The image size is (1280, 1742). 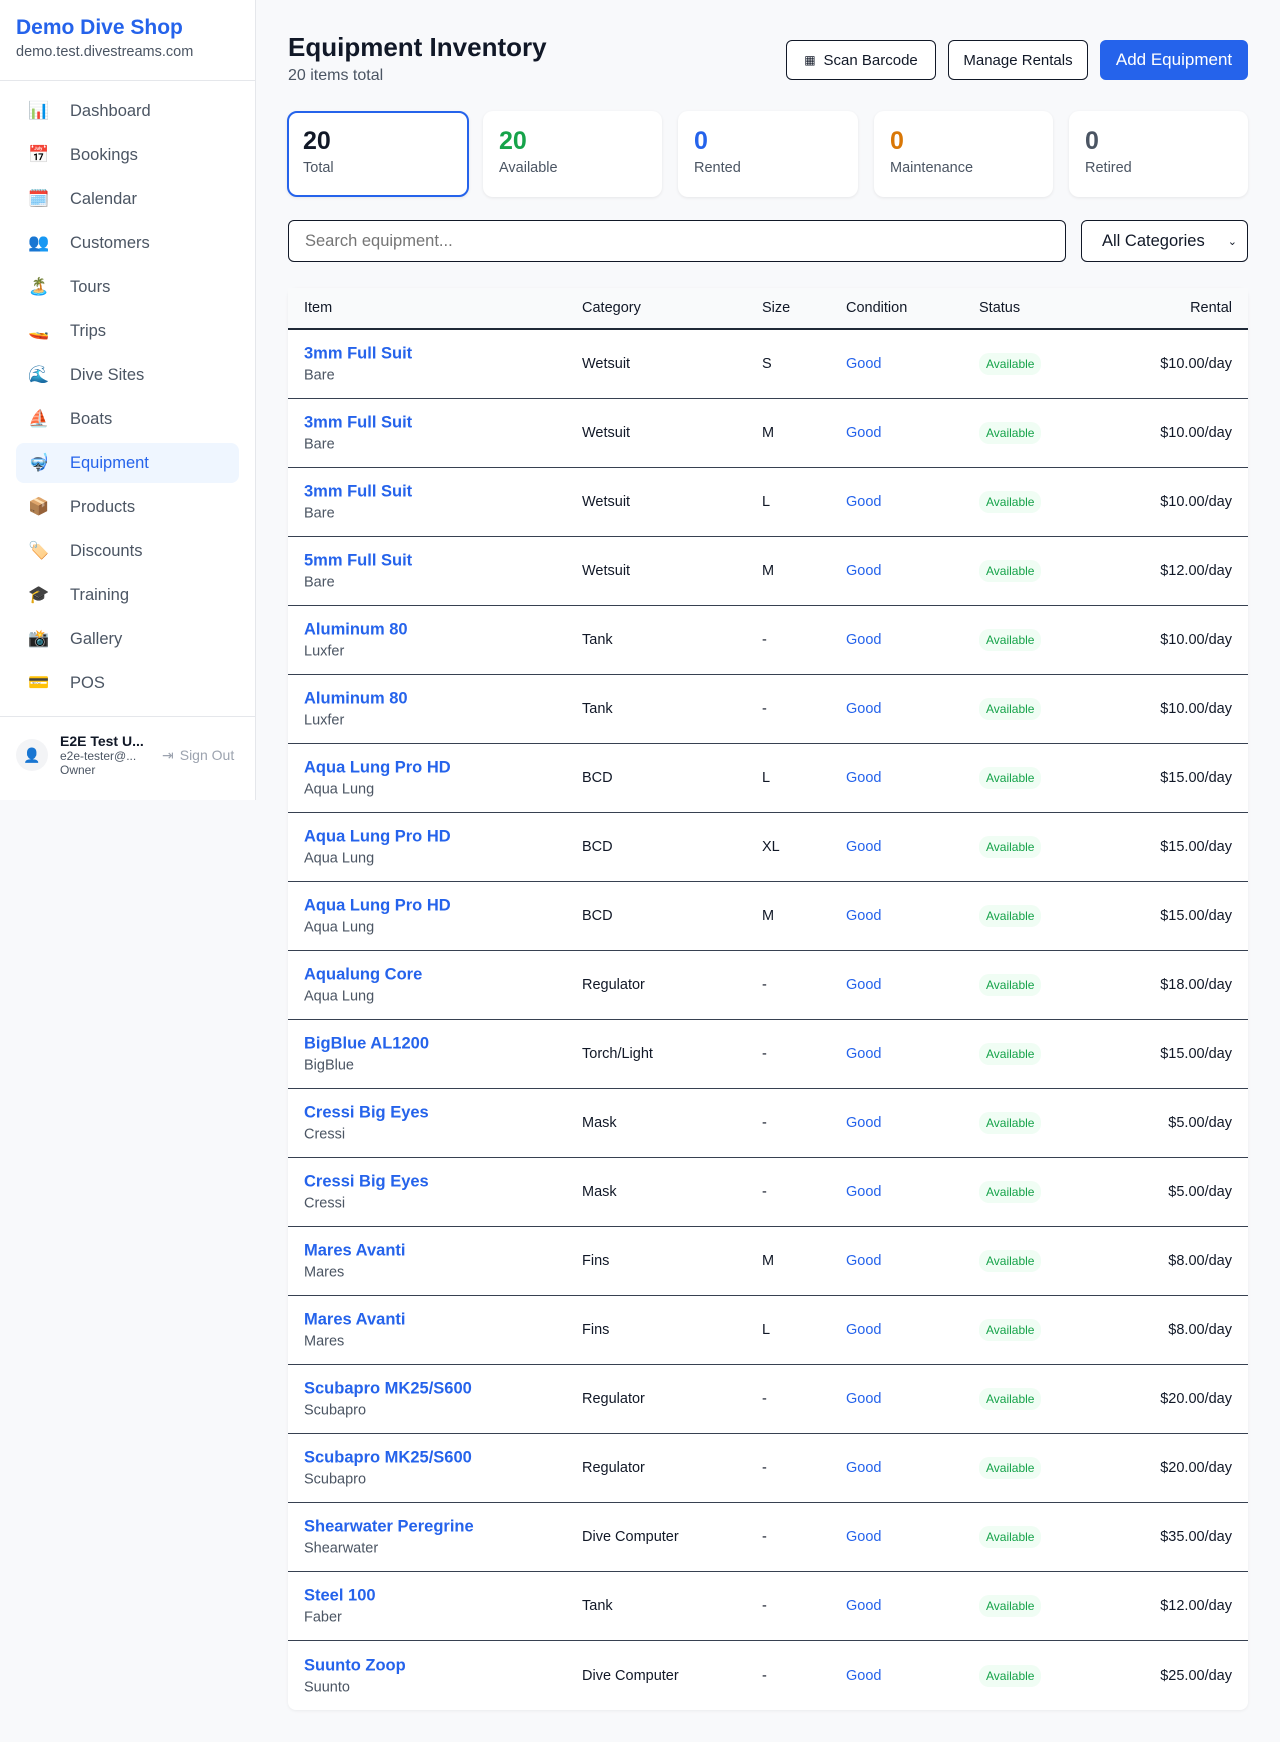 What do you see at coordinates (341, 1548) in the screenshot?
I see `item-brand: Shearwater` at bounding box center [341, 1548].